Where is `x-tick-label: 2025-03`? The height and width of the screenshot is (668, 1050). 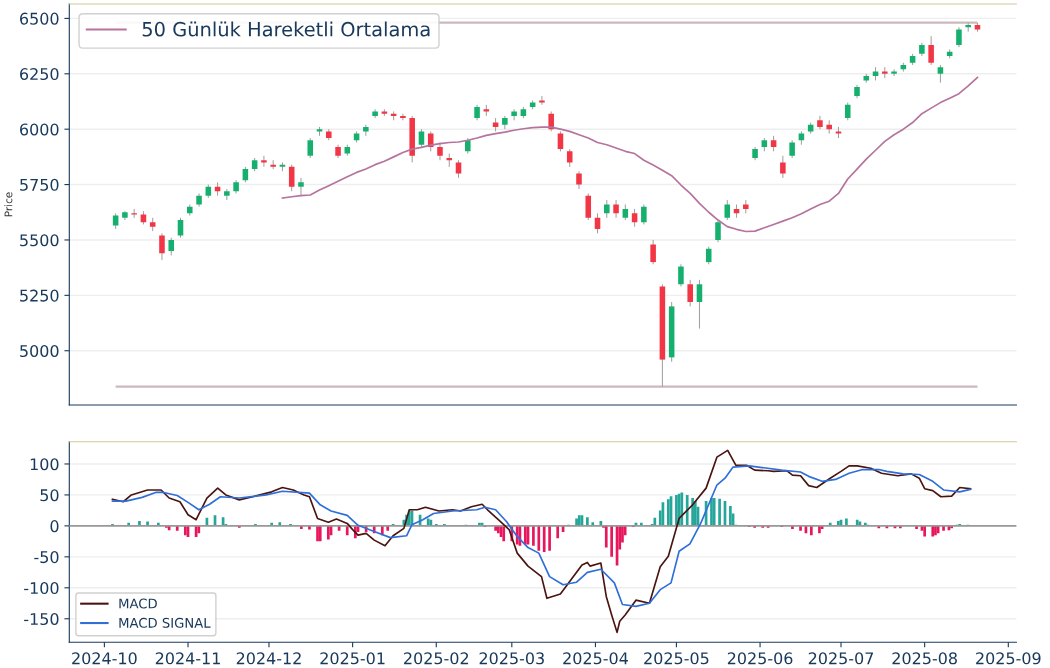 x-tick-label: 2025-03 is located at coordinates (511, 658).